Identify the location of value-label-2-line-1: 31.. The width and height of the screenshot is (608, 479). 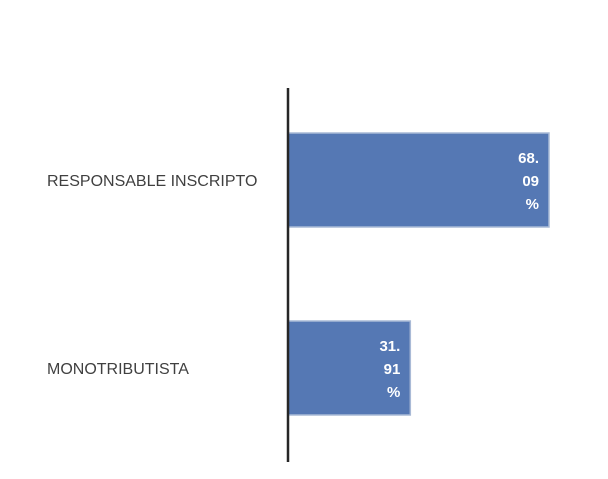
(389, 346).